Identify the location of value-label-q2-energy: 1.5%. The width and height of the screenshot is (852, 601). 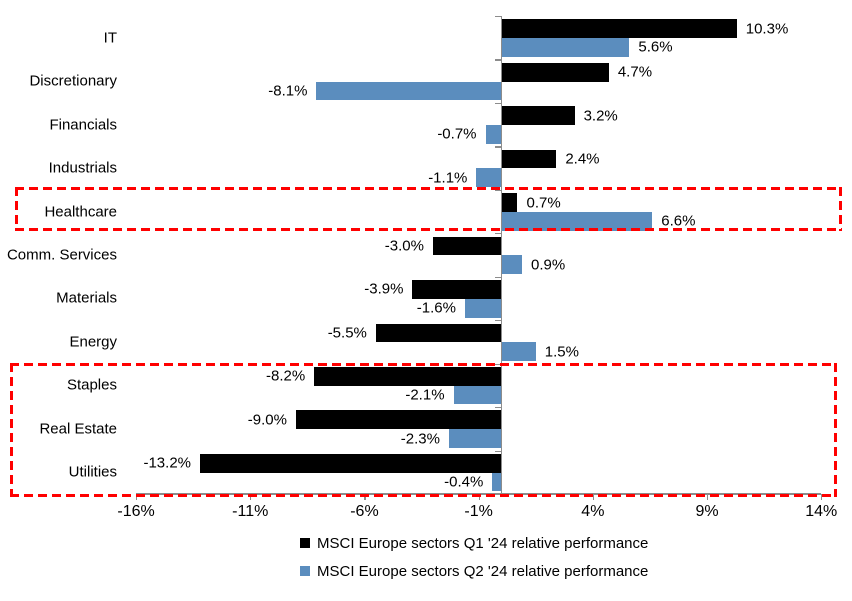
(561, 352).